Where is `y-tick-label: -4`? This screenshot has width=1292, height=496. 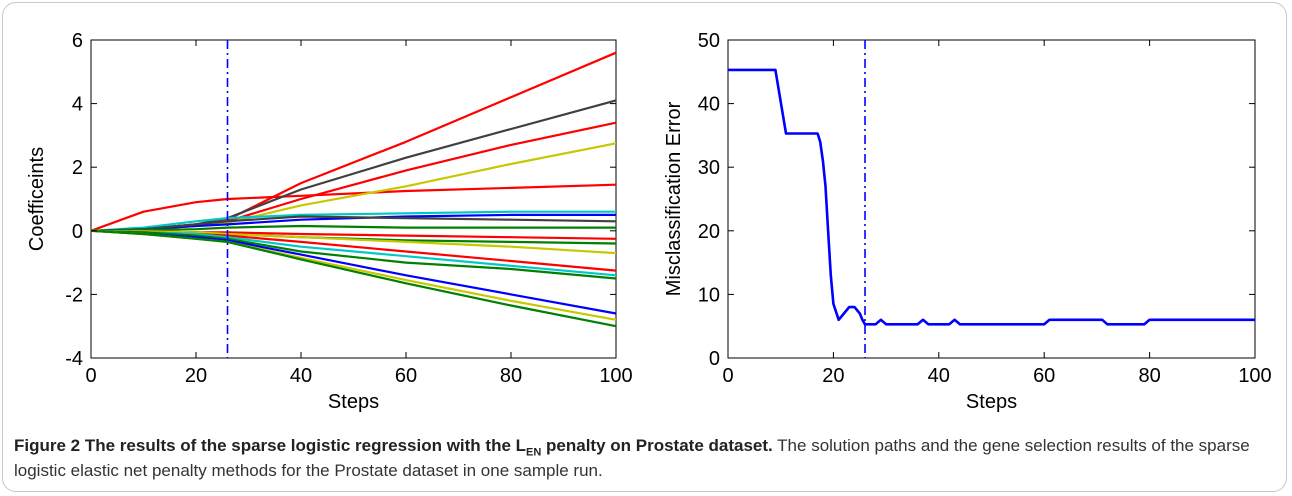 y-tick-label: -4 is located at coordinates (74, 359).